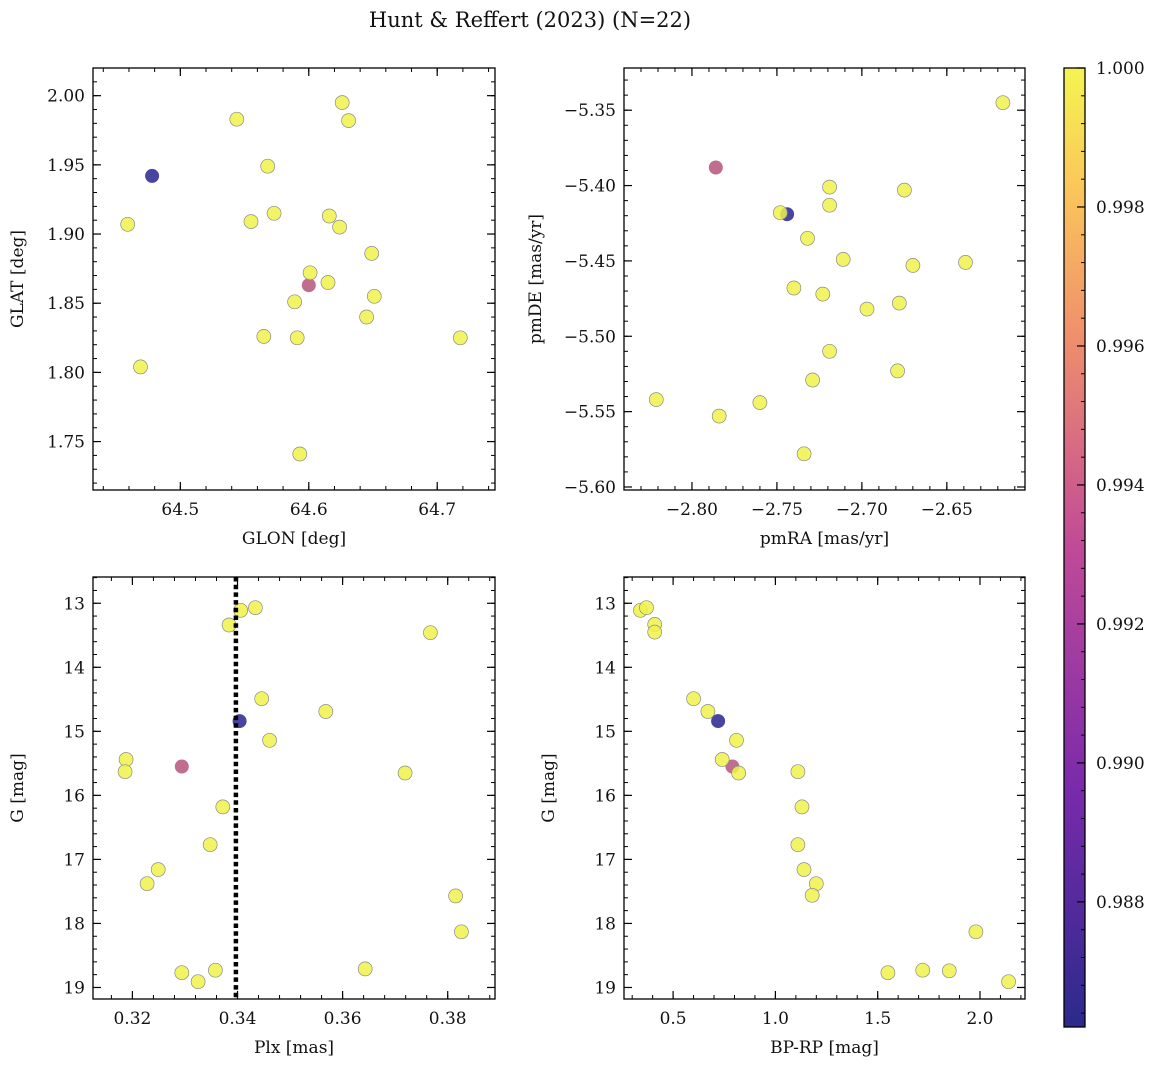  I want to click on colorbar-tick-label: 0.998, so click(1120, 208).